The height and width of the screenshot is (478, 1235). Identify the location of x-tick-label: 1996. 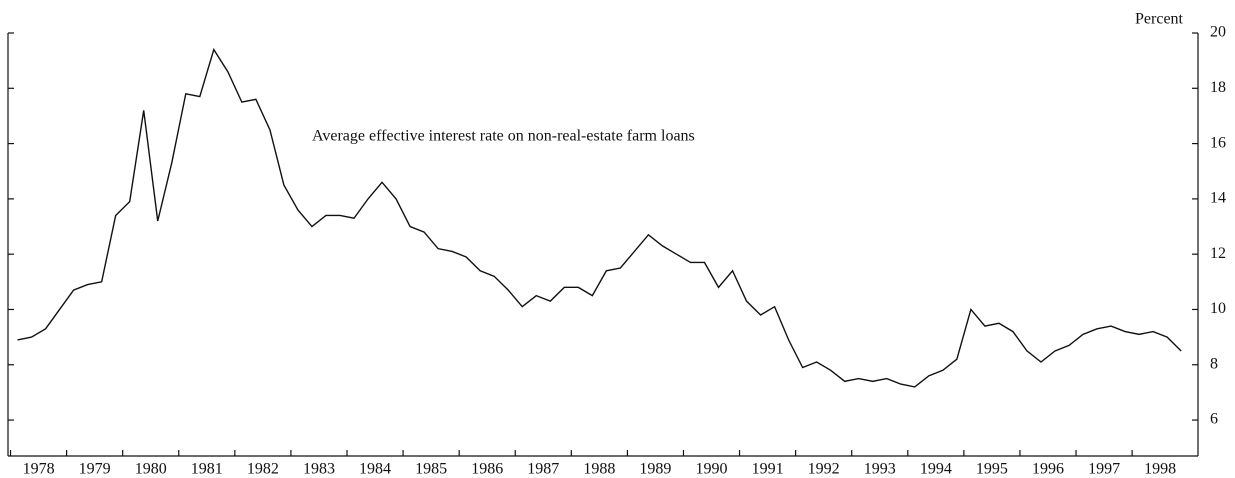
(1048, 469).